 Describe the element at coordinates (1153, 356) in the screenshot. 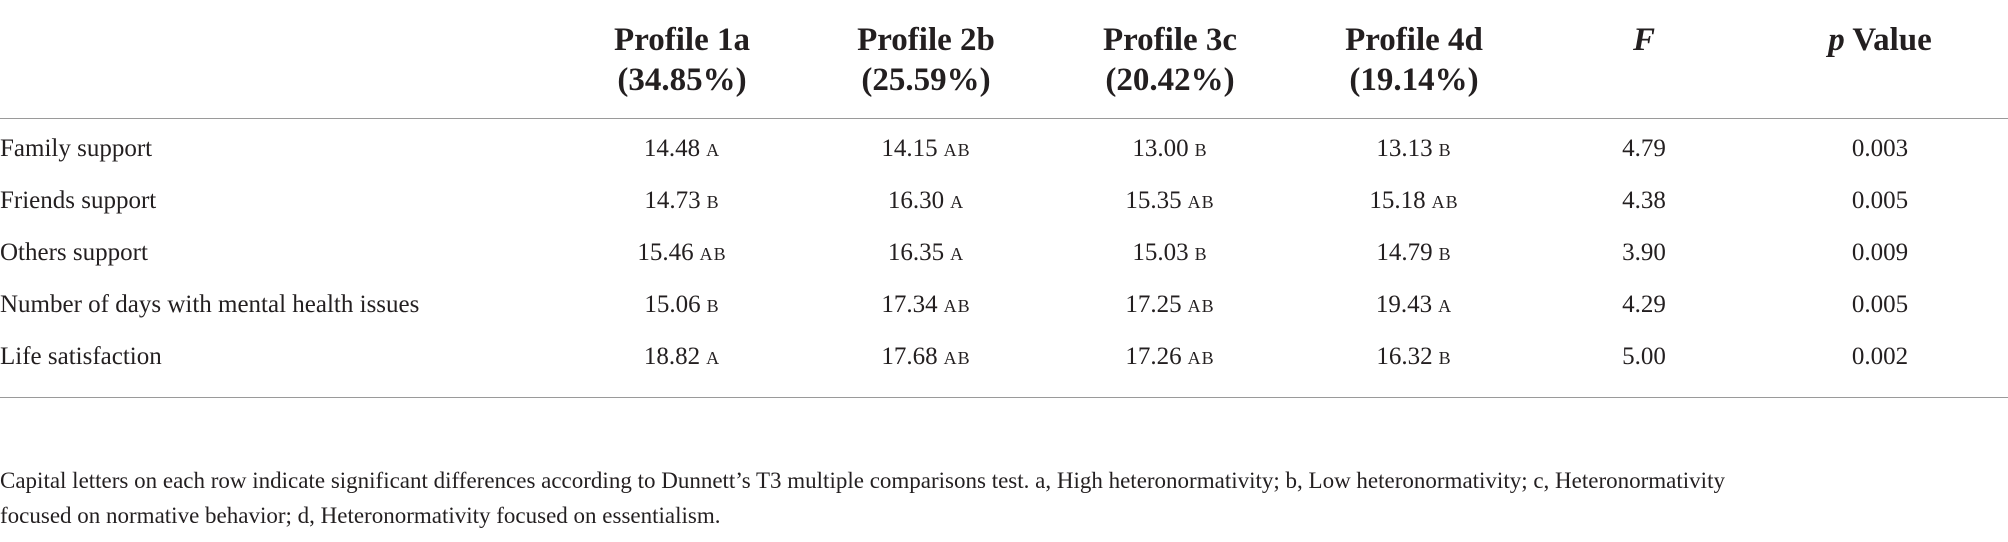

I see `cell-value: 17.26` at that location.